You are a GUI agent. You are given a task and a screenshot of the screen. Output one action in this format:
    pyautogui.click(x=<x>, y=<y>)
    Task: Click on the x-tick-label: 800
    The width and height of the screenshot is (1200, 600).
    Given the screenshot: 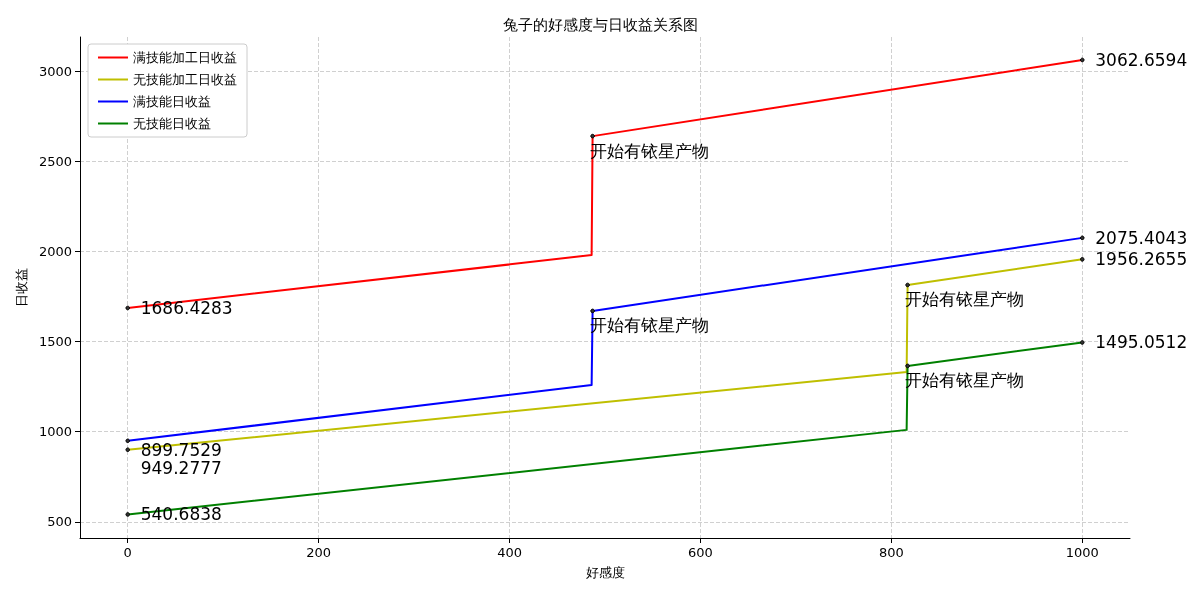 What is the action you would take?
    pyautogui.click(x=891, y=552)
    